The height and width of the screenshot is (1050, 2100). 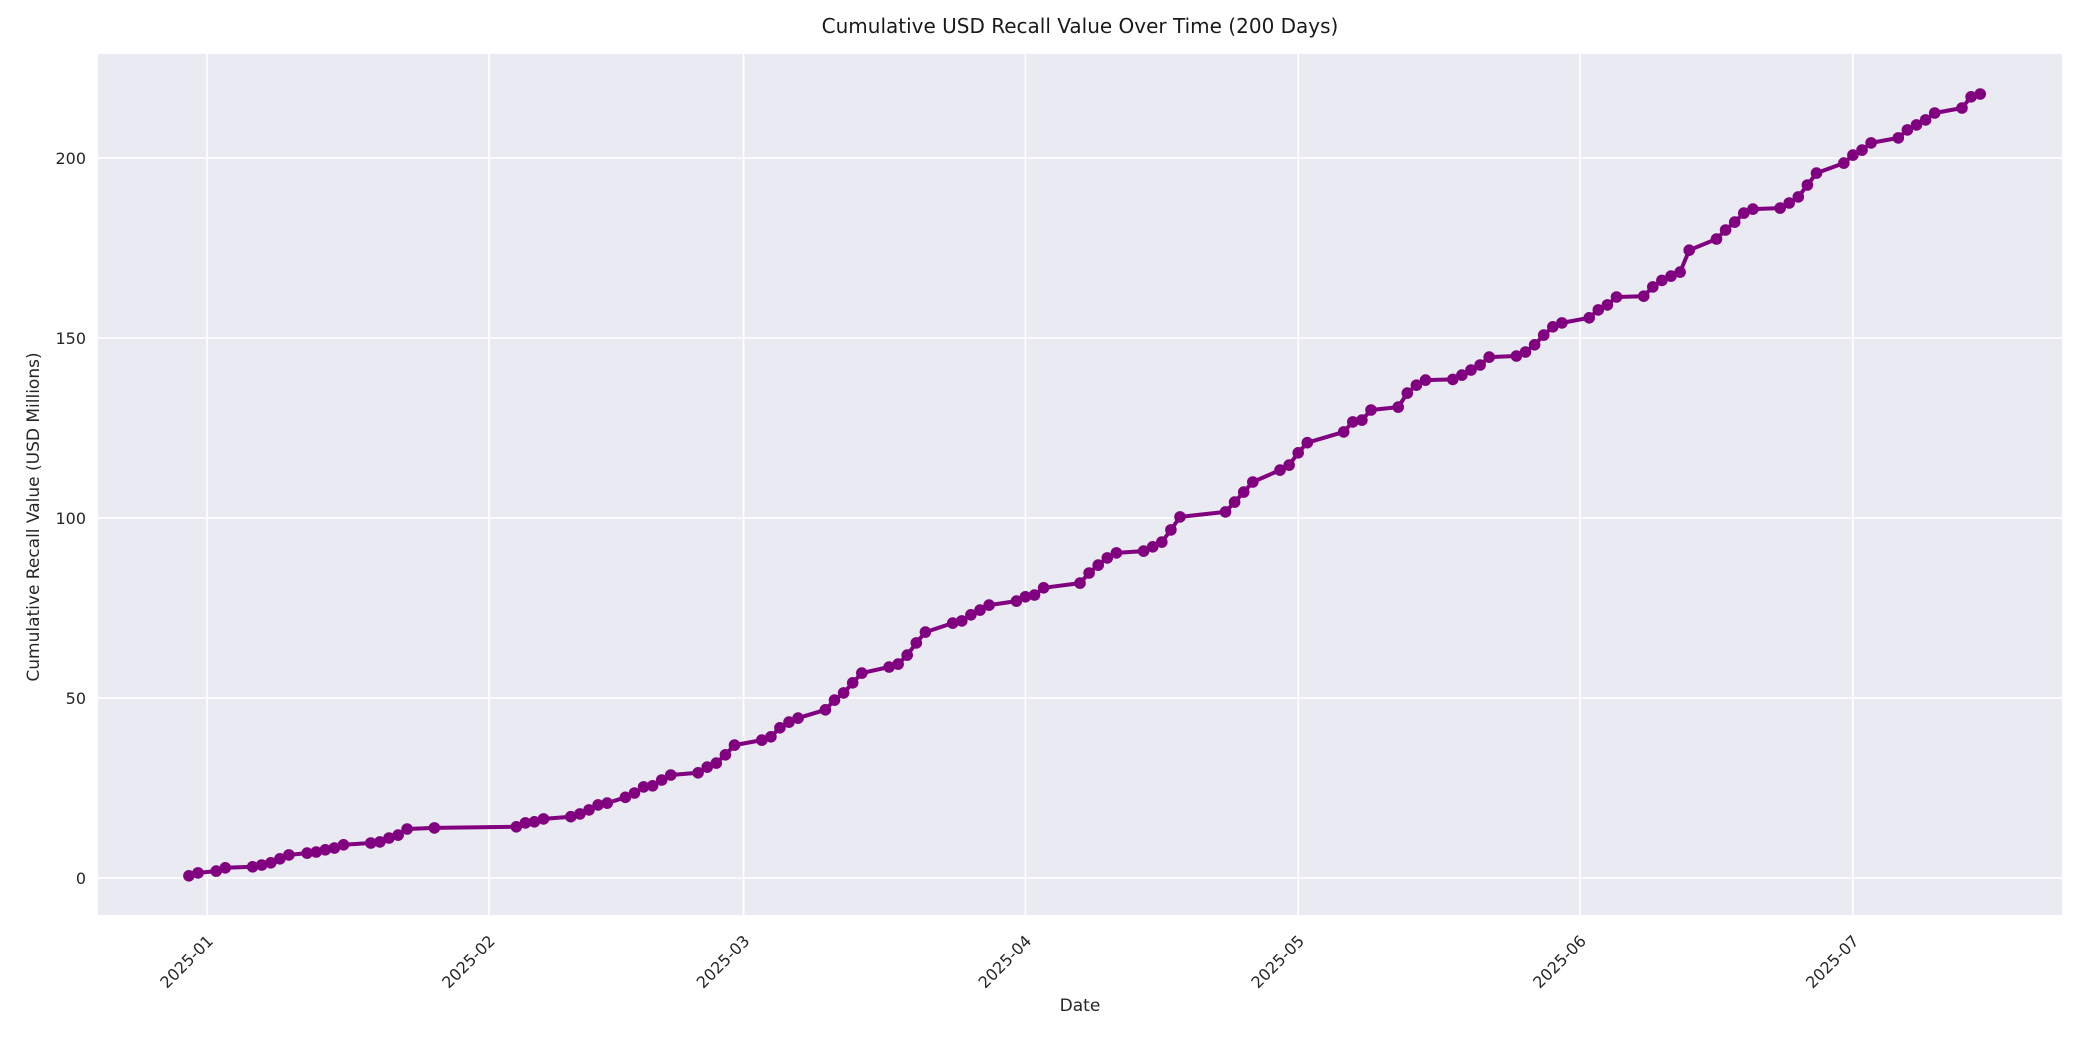 What do you see at coordinates (1832, 961) in the screenshot?
I see `svg-text: 2025-07` at bounding box center [1832, 961].